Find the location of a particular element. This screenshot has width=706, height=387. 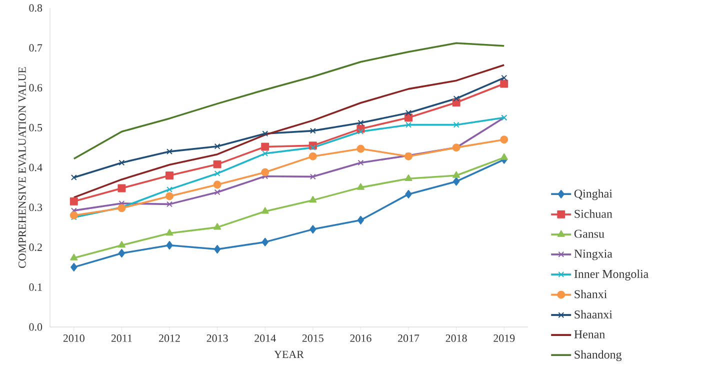

y-axis-title: COMPREHENSIVE EVALUATION VALUE is located at coordinates (22, 167).